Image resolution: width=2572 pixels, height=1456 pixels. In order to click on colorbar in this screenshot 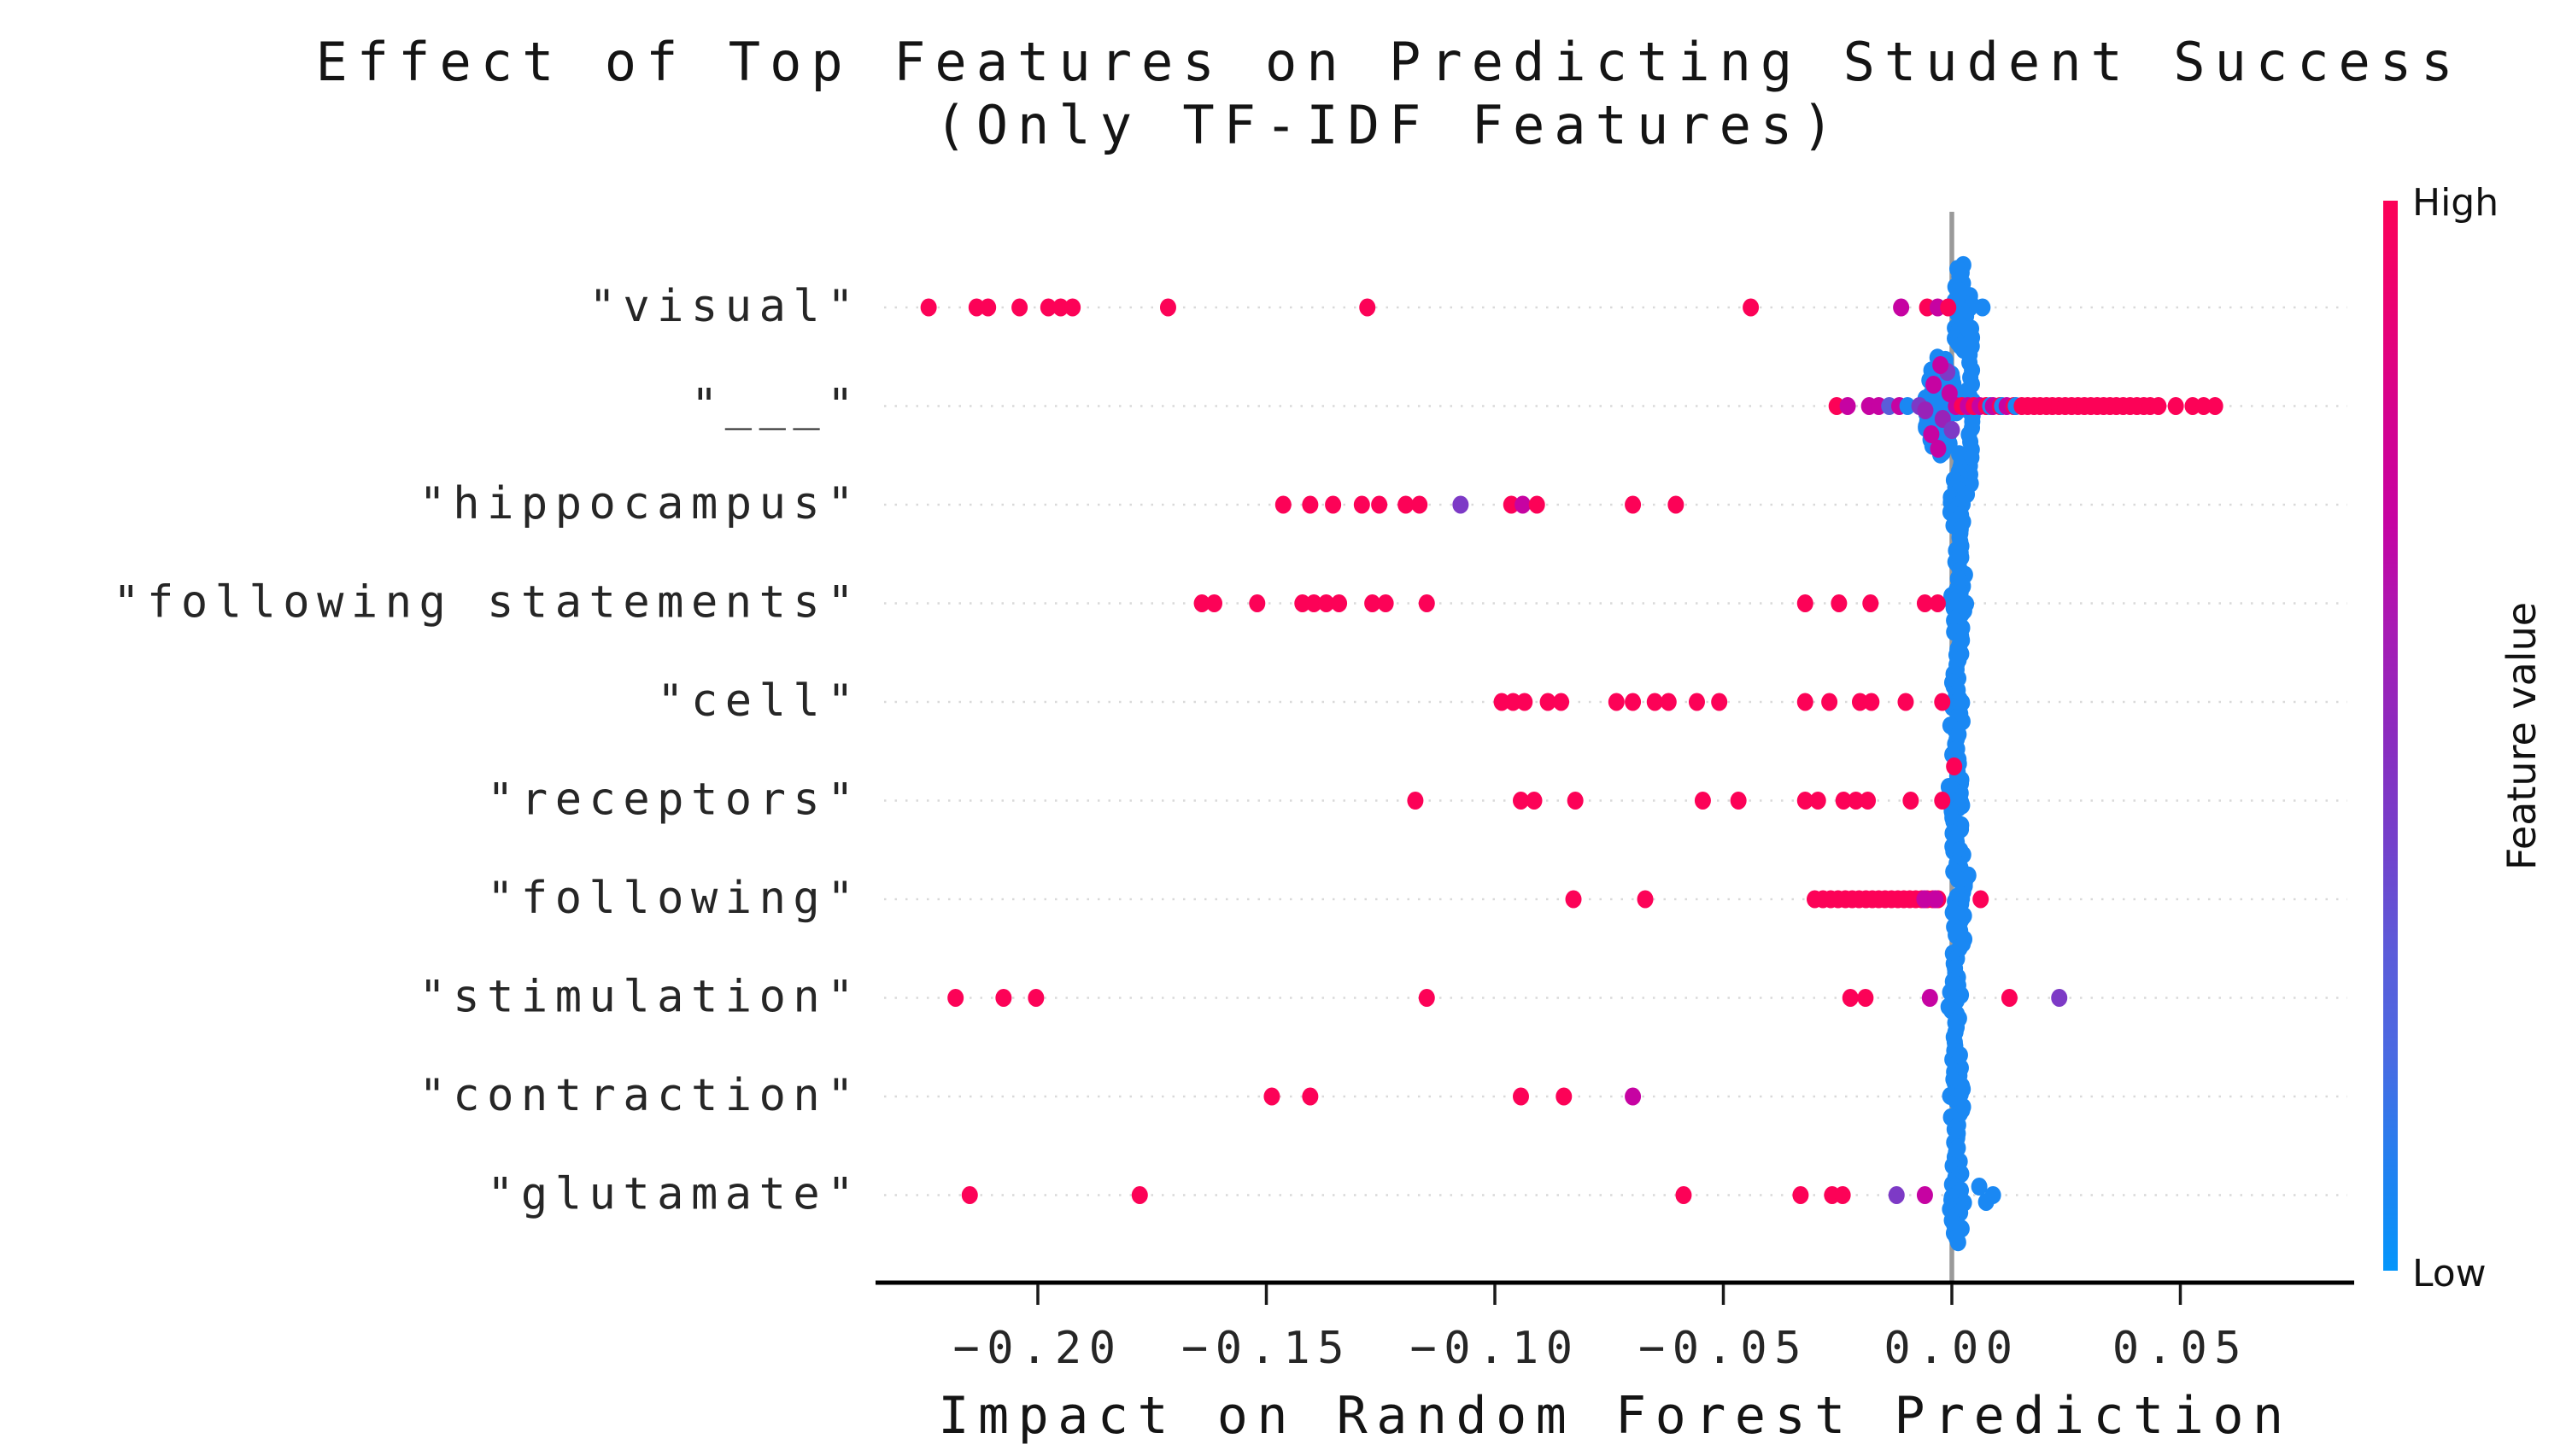, I will do `click(2390, 736)`.